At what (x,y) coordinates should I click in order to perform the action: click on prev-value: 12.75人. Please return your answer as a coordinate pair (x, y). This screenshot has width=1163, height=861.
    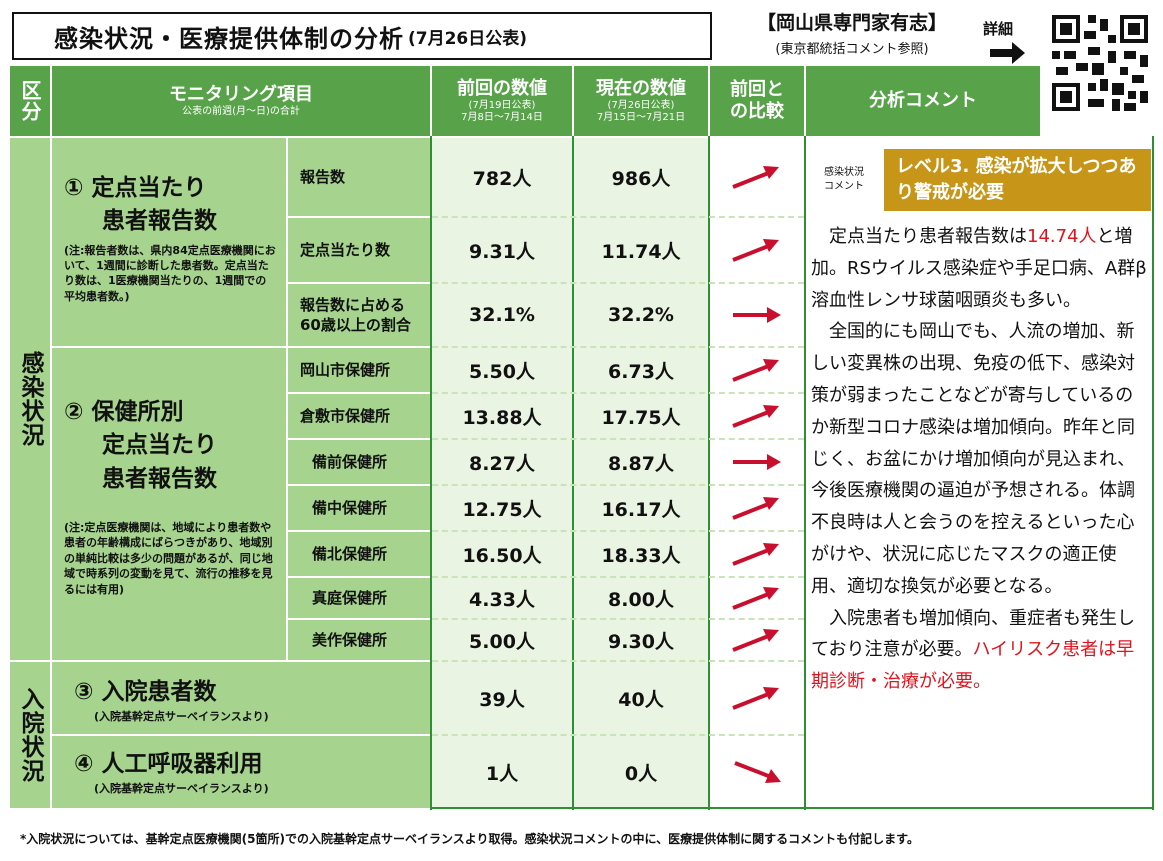
    Looking at the image, I should click on (502, 509).